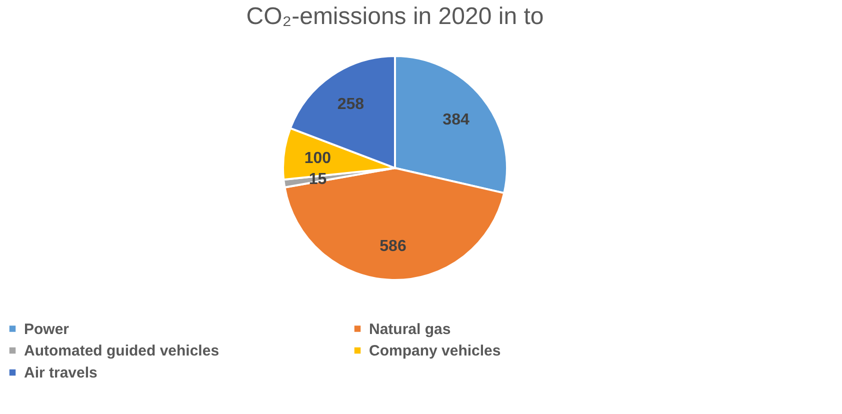 This screenshot has width=842, height=414. I want to click on legend-label: Automated guided vehicles, so click(122, 351).